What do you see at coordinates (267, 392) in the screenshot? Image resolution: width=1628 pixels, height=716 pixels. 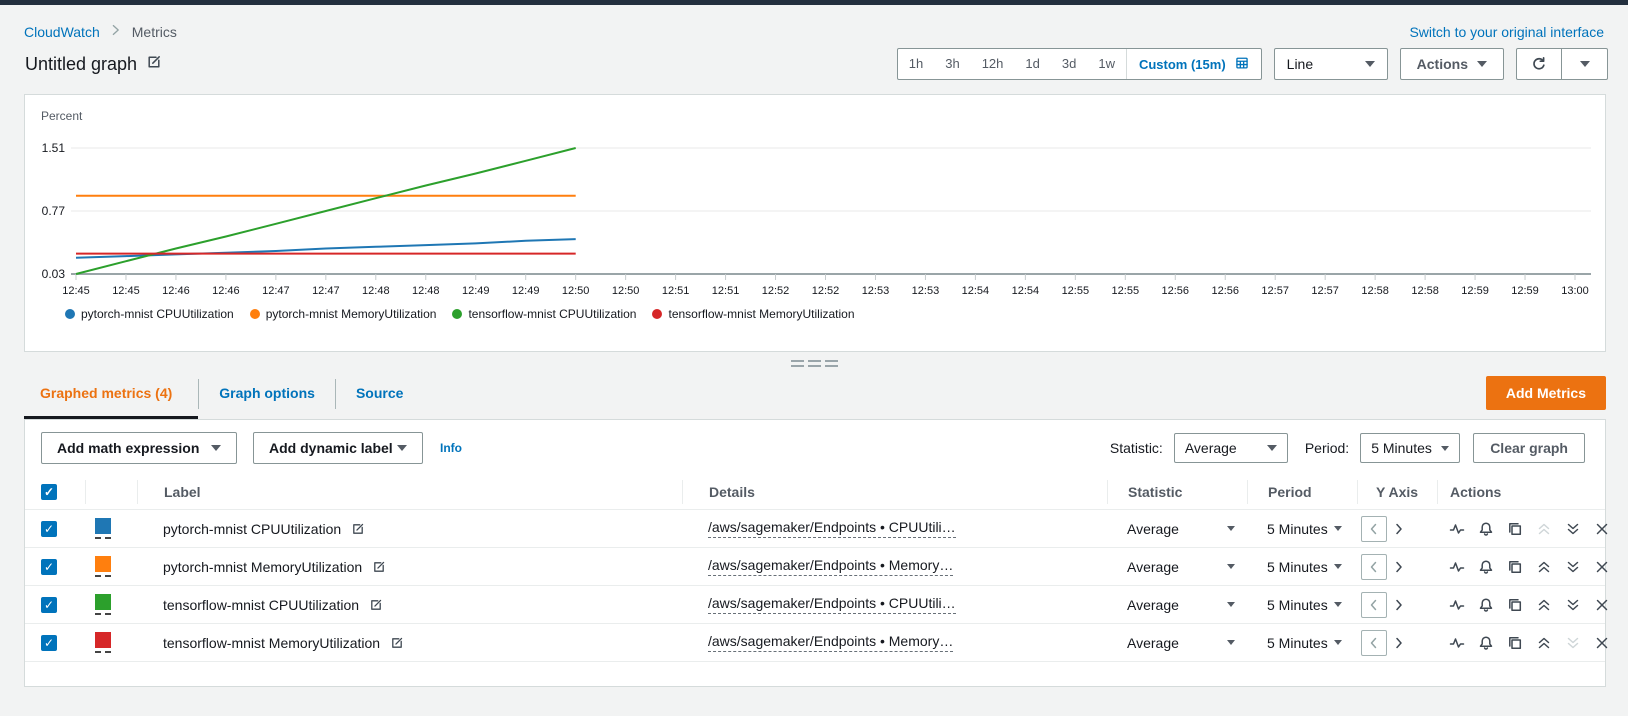 I see `tab-graph-options: Graph options` at bounding box center [267, 392].